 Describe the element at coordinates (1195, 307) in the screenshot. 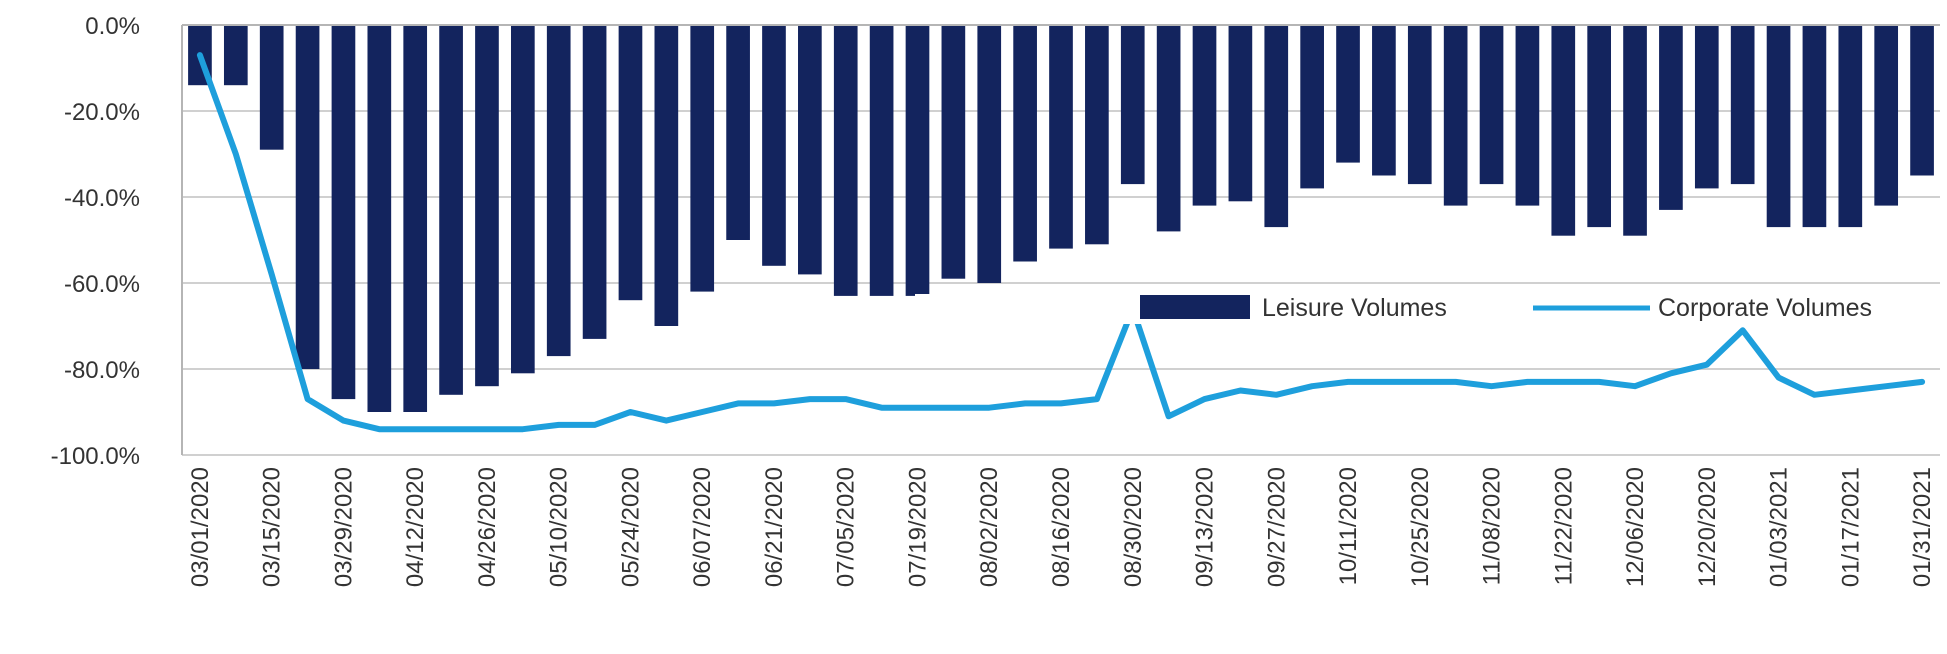

I see `legend-leisure-swatch` at that location.